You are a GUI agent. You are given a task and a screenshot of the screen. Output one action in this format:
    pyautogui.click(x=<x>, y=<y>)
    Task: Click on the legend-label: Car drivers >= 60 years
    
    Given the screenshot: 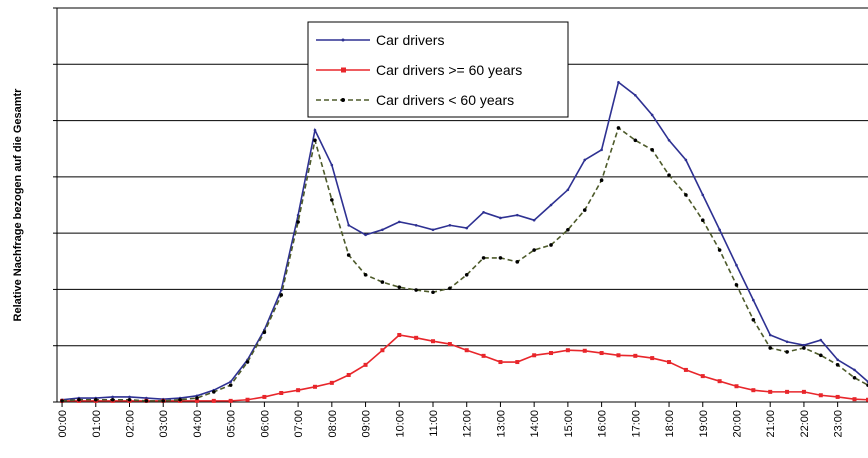 What is the action you would take?
    pyautogui.click(x=449, y=70)
    